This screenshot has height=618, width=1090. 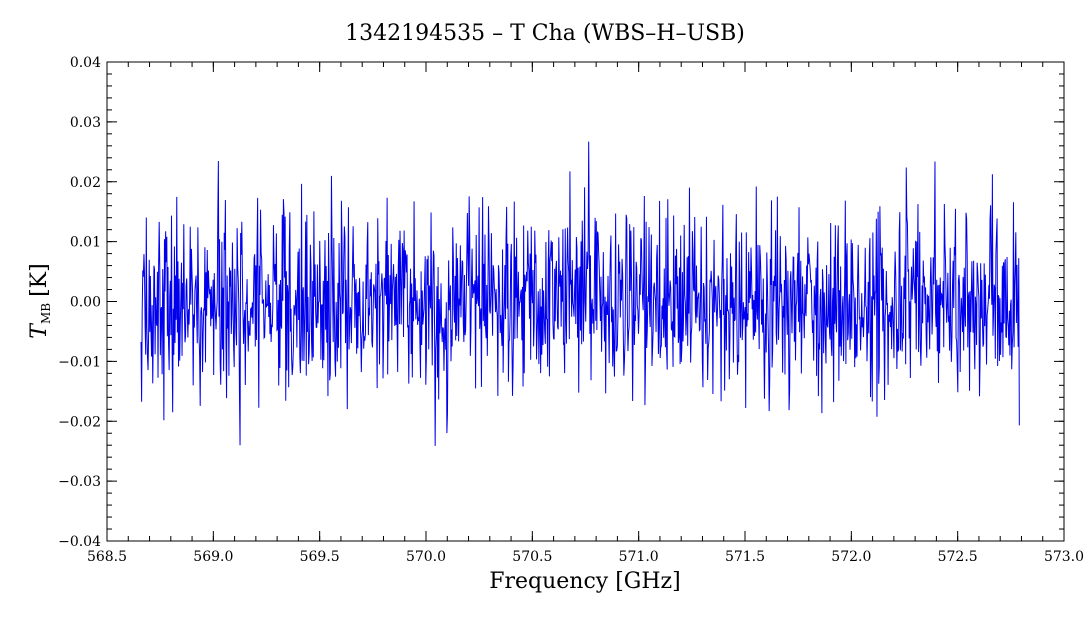 What do you see at coordinates (79, 542) in the screenshot?
I see `y-tick-label: −0.04` at bounding box center [79, 542].